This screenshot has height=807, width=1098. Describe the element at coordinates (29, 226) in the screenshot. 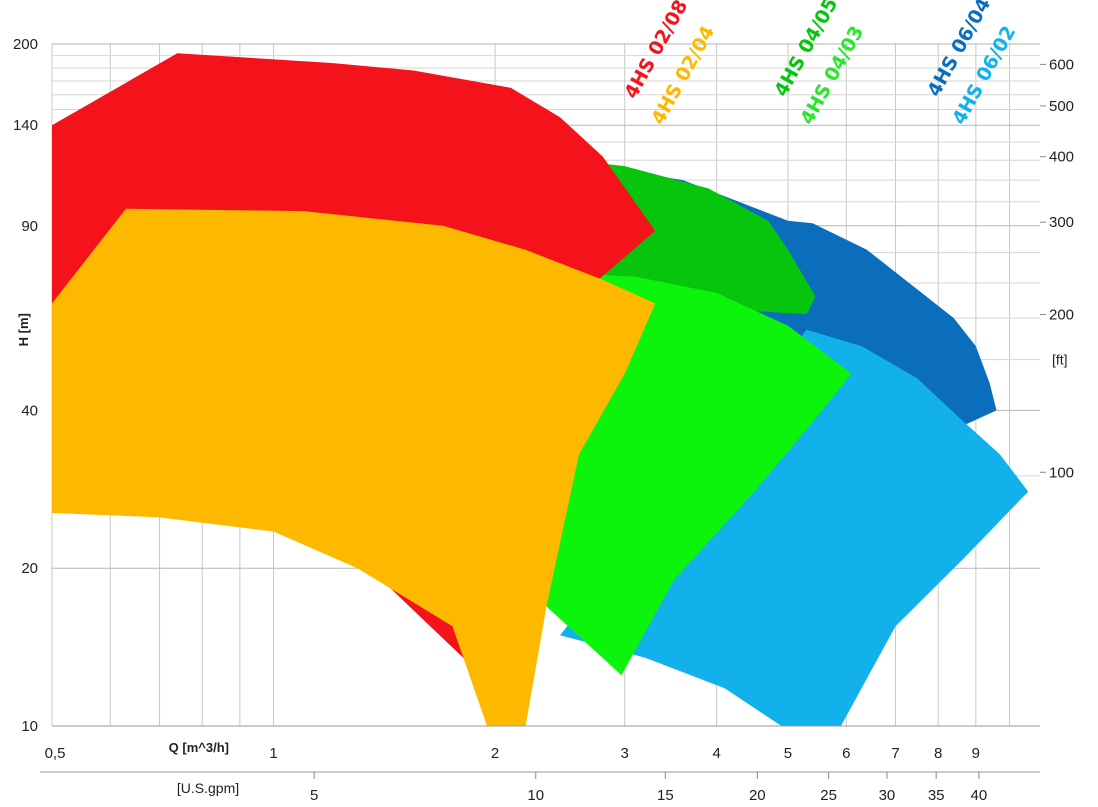

I see `y-tick-label: 90` at that location.